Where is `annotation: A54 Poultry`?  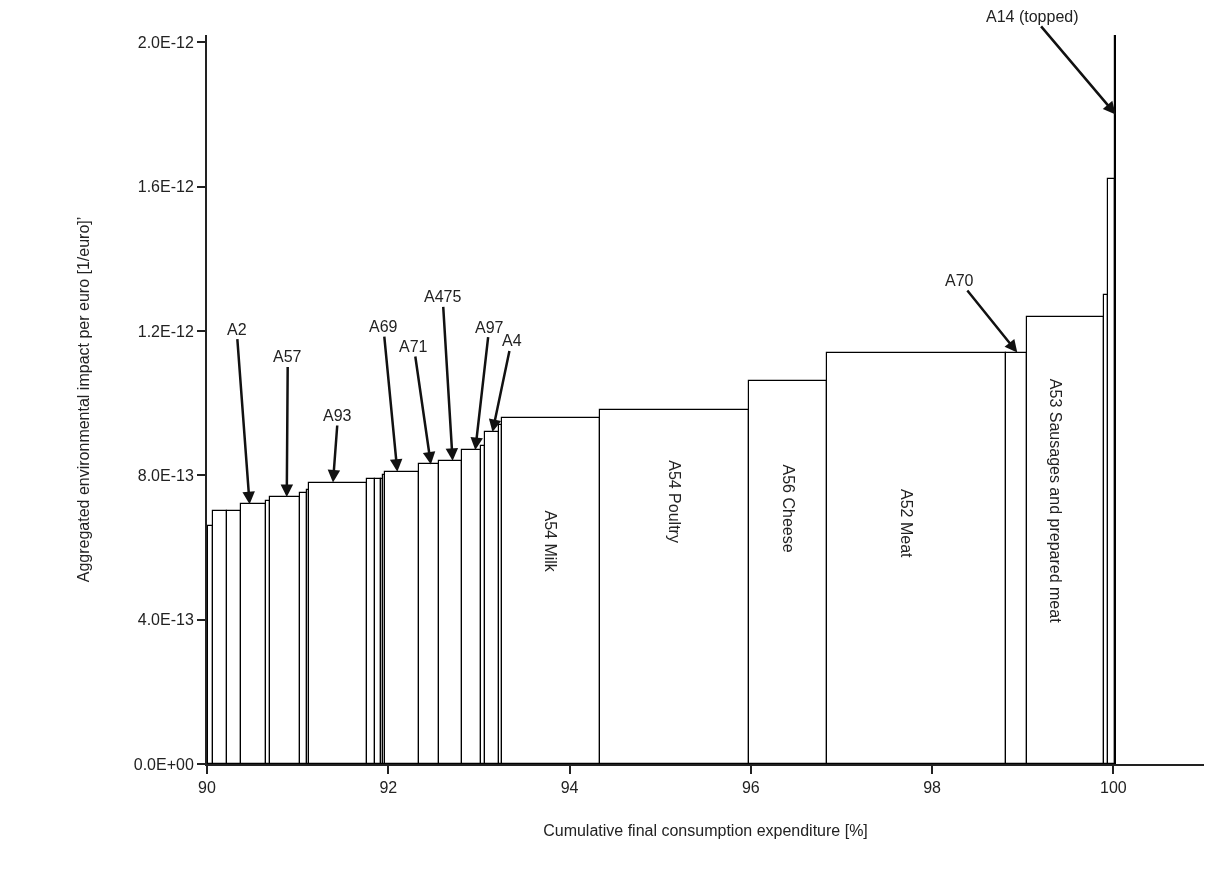
annotation: A54 Poultry is located at coordinates (675, 501).